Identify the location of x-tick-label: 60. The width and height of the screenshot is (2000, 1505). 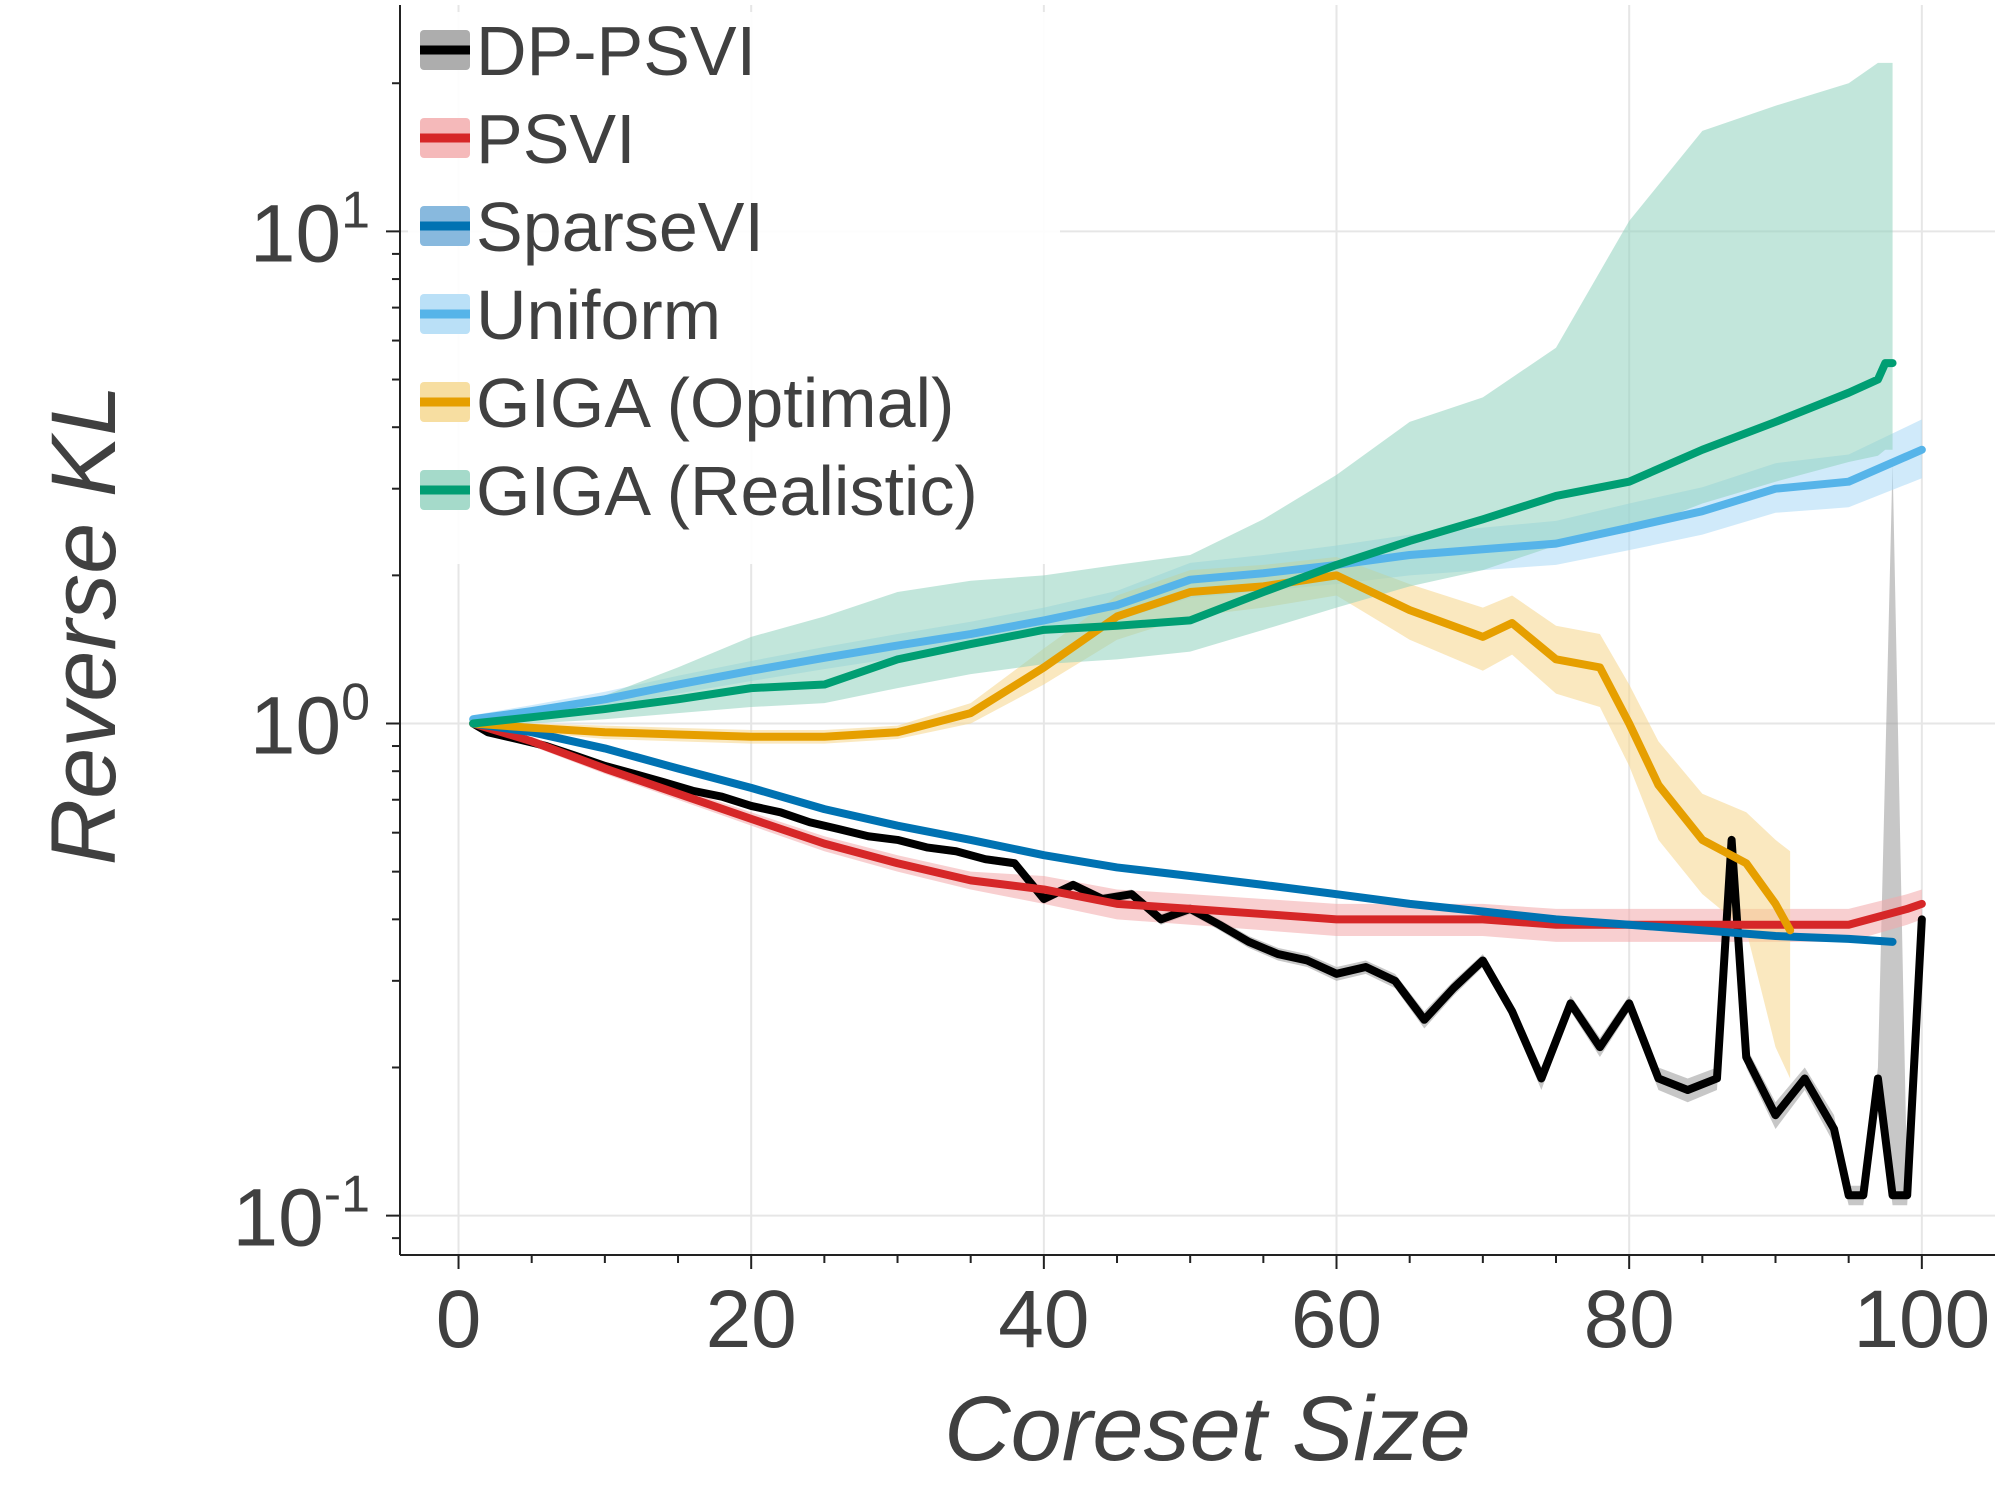
(1336, 1319).